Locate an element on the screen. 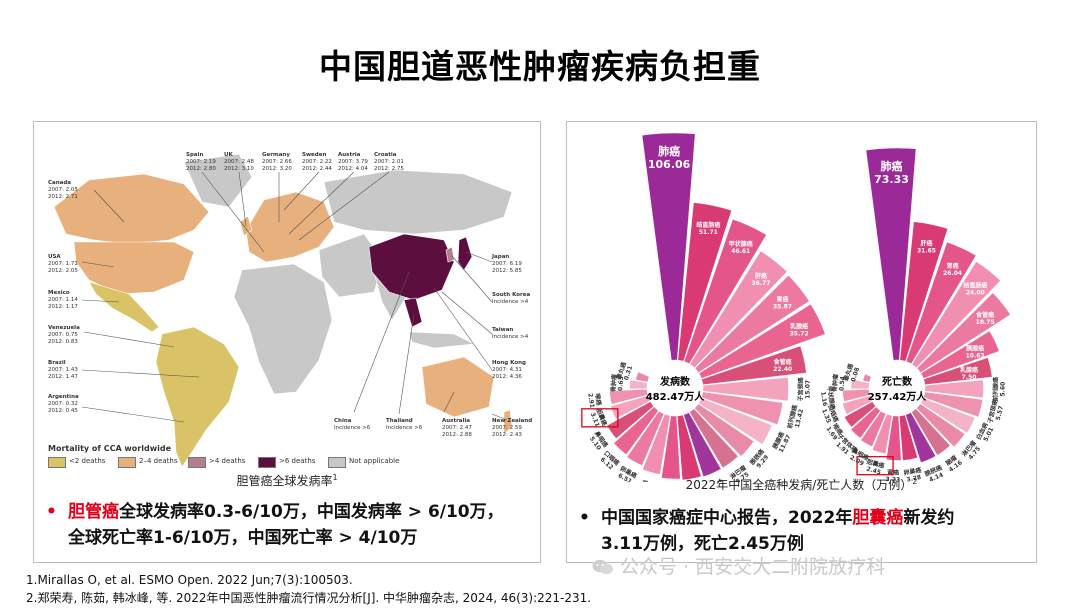  watermark: 公众号 · 西安交大二附院放疗科 is located at coordinates (738, 565).